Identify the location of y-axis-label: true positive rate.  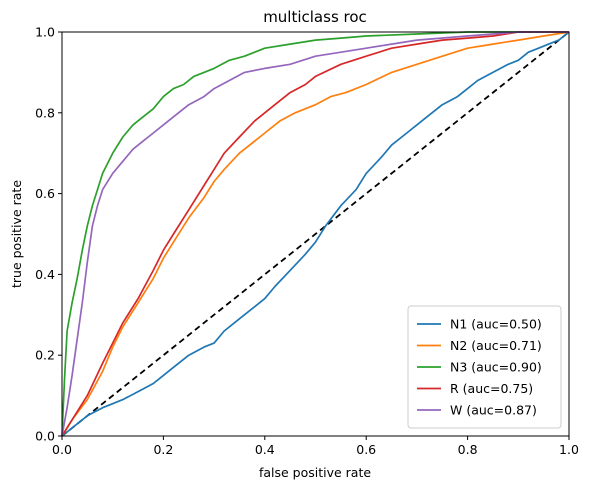
(16, 234).